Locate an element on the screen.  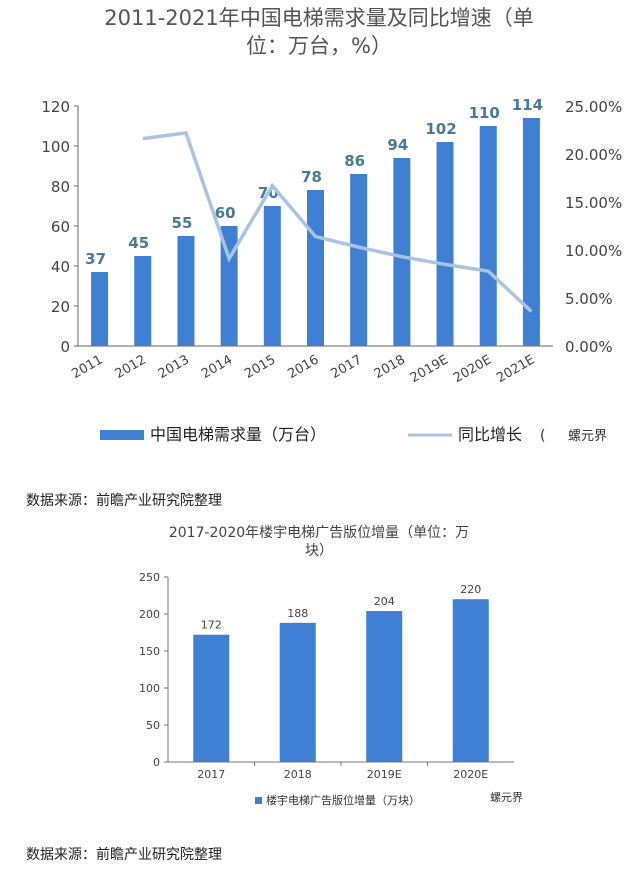
chart1-x-tick-label: 2017 is located at coordinates (347, 367).